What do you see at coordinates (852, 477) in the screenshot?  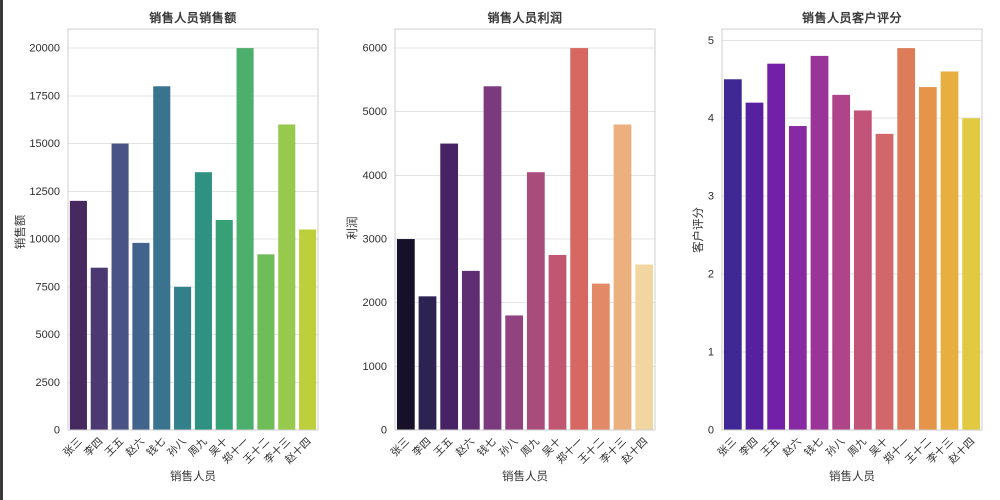 I see `rating-x-axis-label: 销售人员` at bounding box center [852, 477].